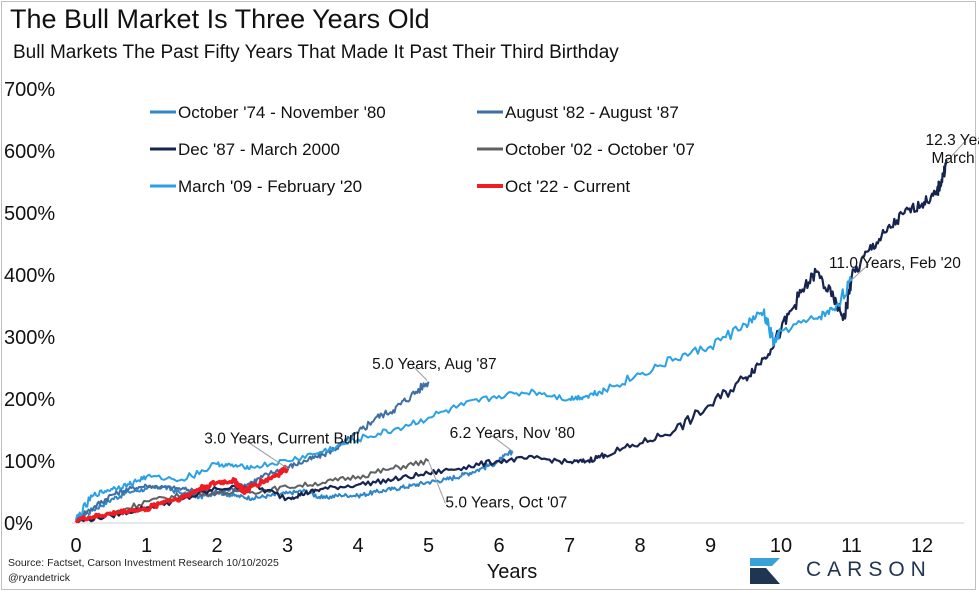 This screenshot has width=979, height=593. I want to click on annotation-label: 3.0 Years, Current Bull, so click(281, 439).